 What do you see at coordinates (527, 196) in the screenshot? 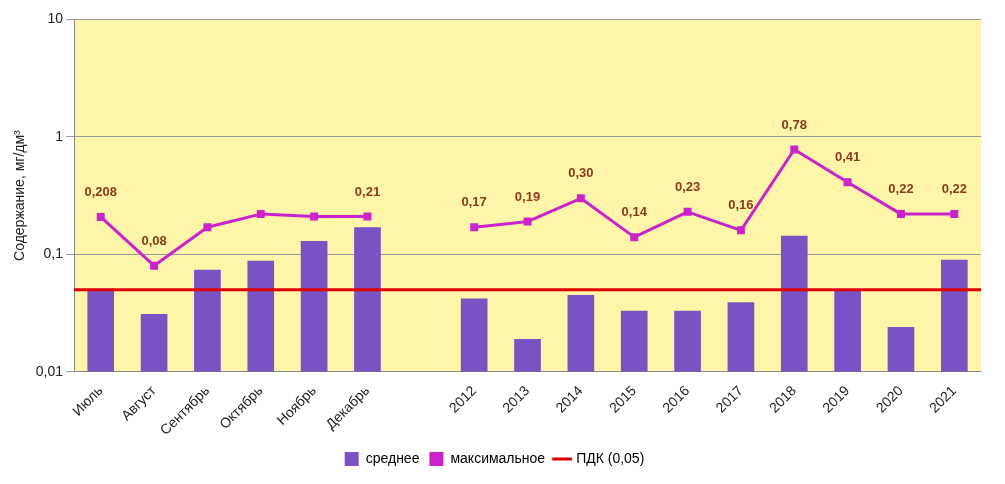
I see `data-label: 0,19` at bounding box center [527, 196].